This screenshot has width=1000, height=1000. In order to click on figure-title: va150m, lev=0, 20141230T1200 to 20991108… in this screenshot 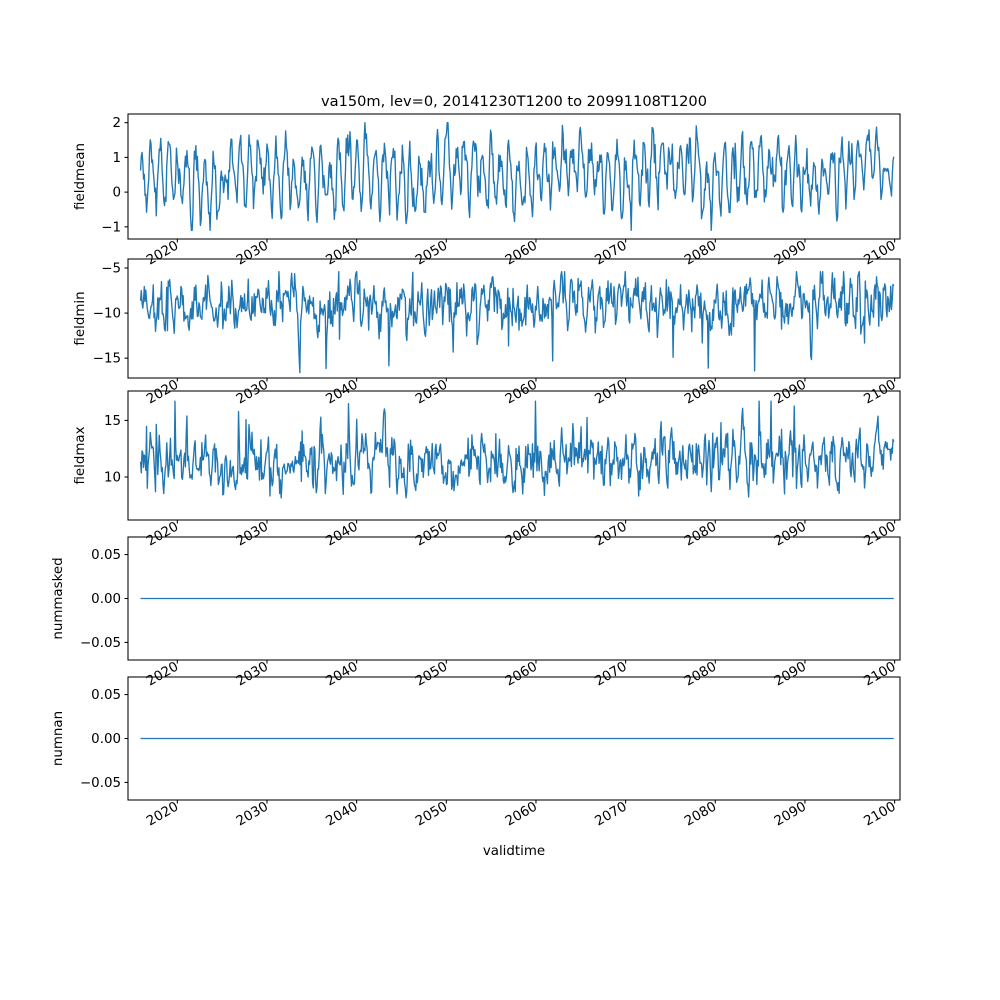, I will do `click(514, 101)`.